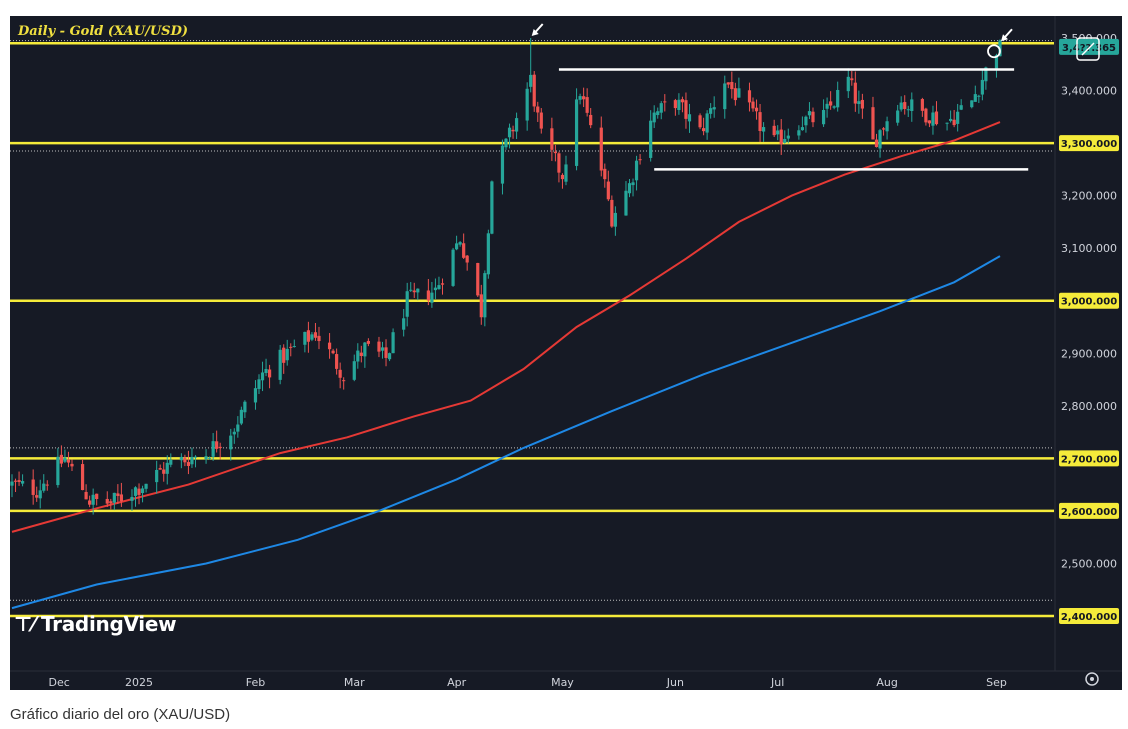 This screenshot has height=729, width=1128. Describe the element at coordinates (354, 682) in the screenshot. I see `time-tick-label: Mar` at that location.